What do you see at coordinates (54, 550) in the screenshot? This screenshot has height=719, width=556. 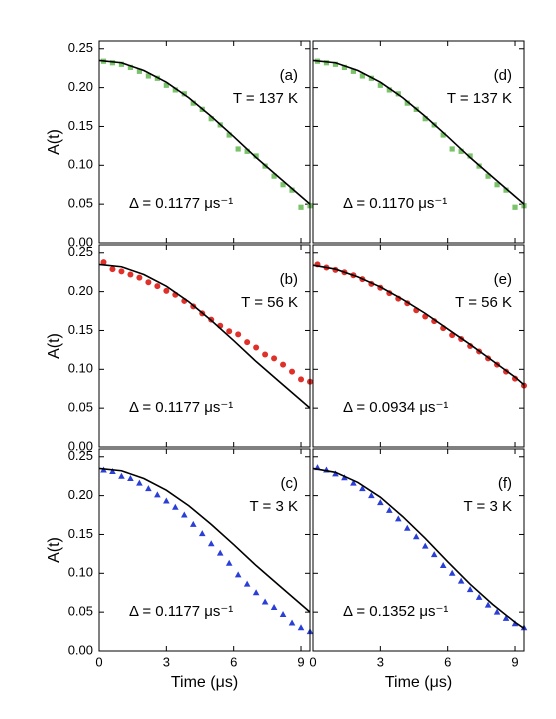 I see `y-axis-label: A(t)` at bounding box center [54, 550].